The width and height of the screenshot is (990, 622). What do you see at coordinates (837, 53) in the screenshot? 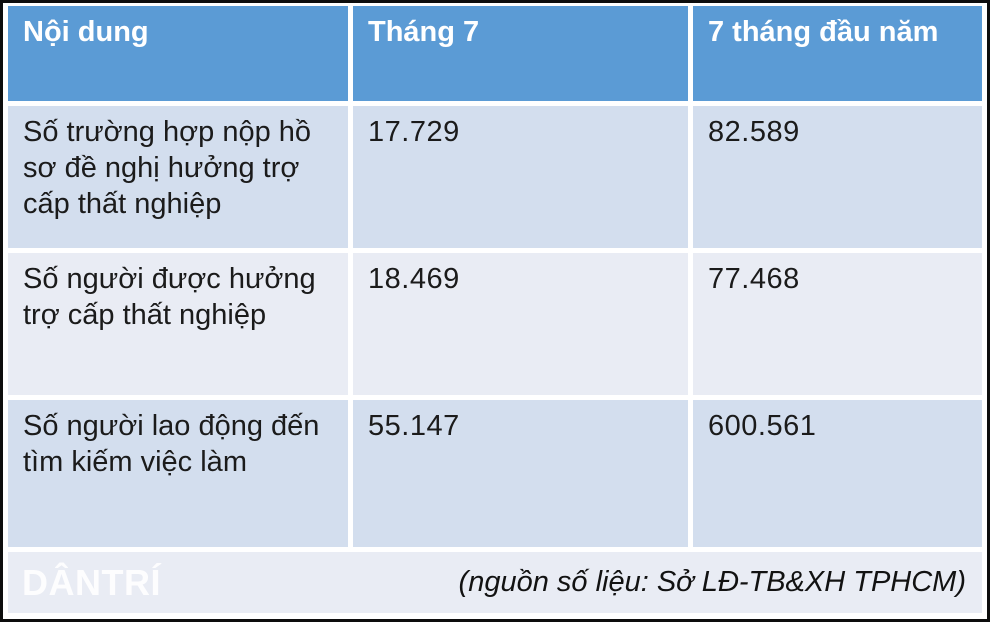
I see `column-header-7-thang-dau-nam: 7 tháng đầu năm` at bounding box center [837, 53].